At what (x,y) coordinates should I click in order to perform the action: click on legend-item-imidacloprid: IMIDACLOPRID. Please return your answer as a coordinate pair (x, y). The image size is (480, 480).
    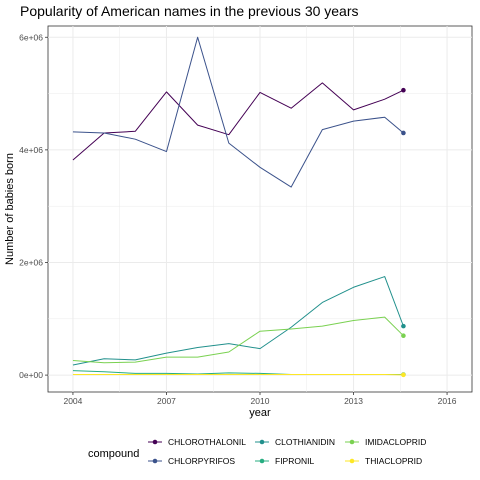
    Looking at the image, I should click on (385, 442).